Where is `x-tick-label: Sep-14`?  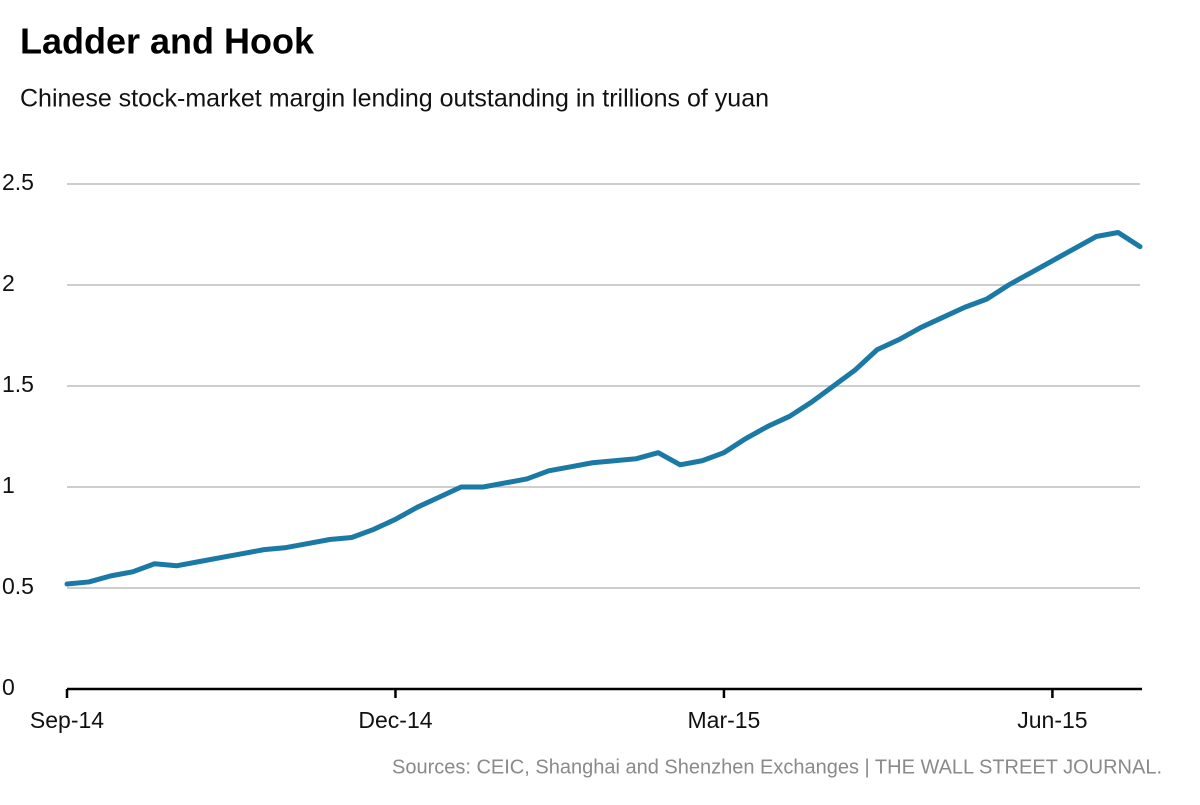 x-tick-label: Sep-14 is located at coordinates (67, 720).